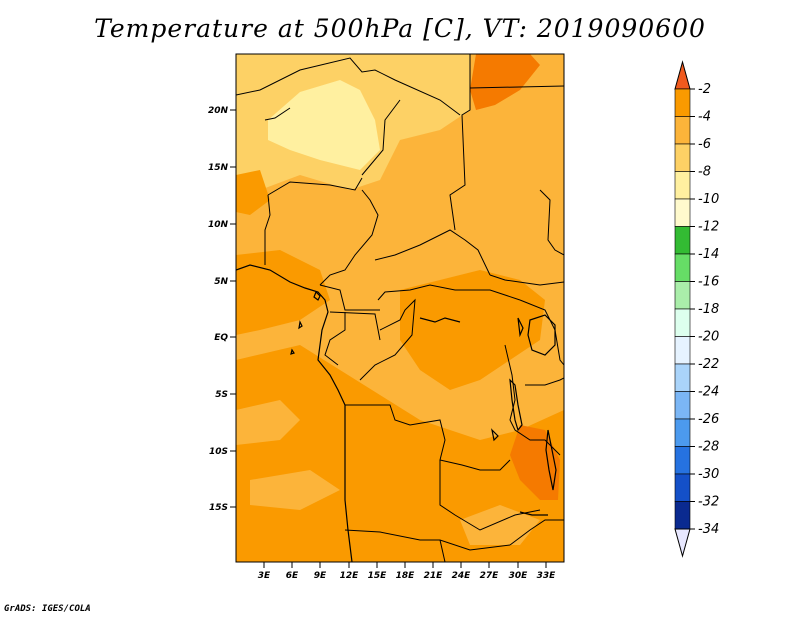  What do you see at coordinates (490, 495) in the screenshot?
I see `border-angola-zambia` at bounding box center [490, 495].